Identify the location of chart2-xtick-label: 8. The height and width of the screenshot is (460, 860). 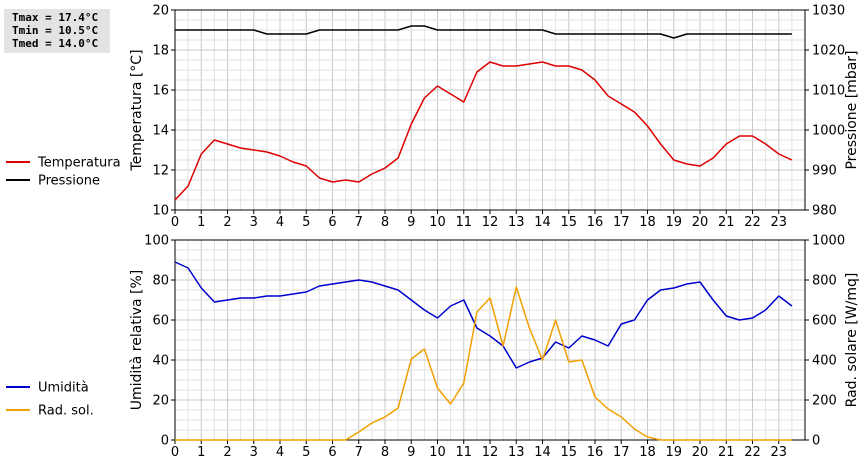
(385, 452).